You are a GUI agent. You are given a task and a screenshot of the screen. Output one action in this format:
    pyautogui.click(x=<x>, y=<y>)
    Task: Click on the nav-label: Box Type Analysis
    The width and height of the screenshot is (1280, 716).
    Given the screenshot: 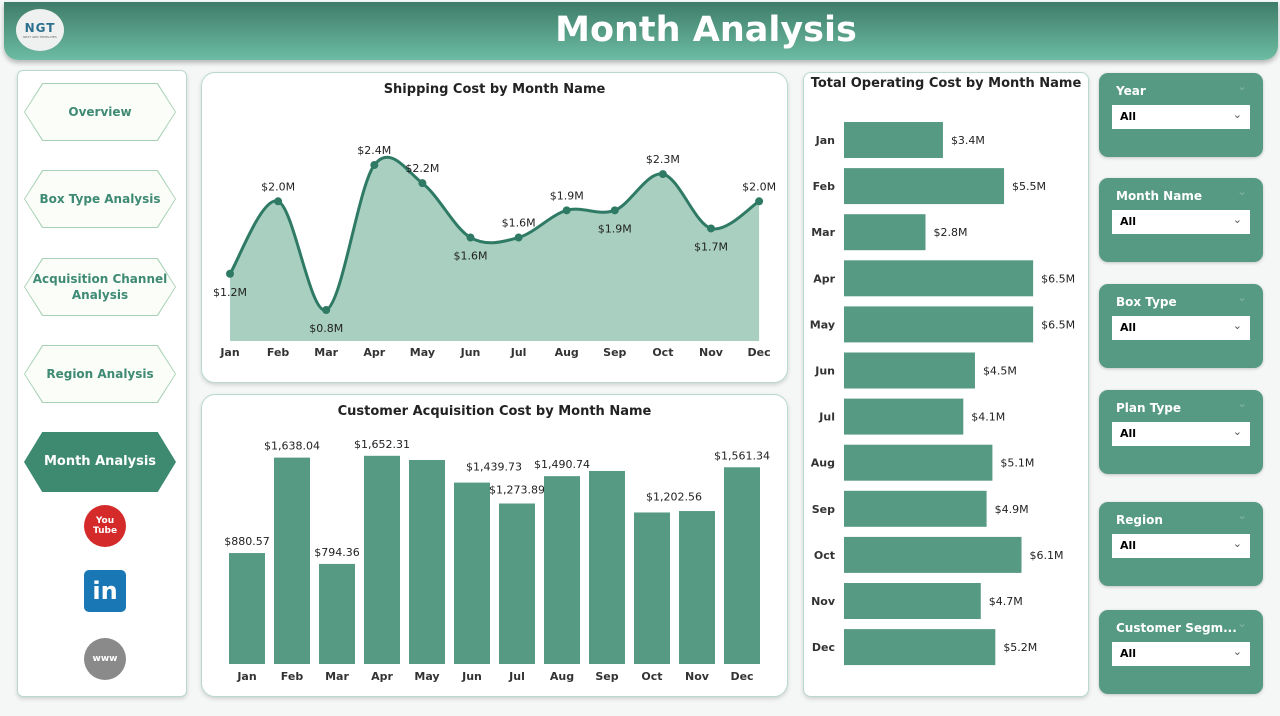 What is the action you would take?
    pyautogui.click(x=100, y=199)
    